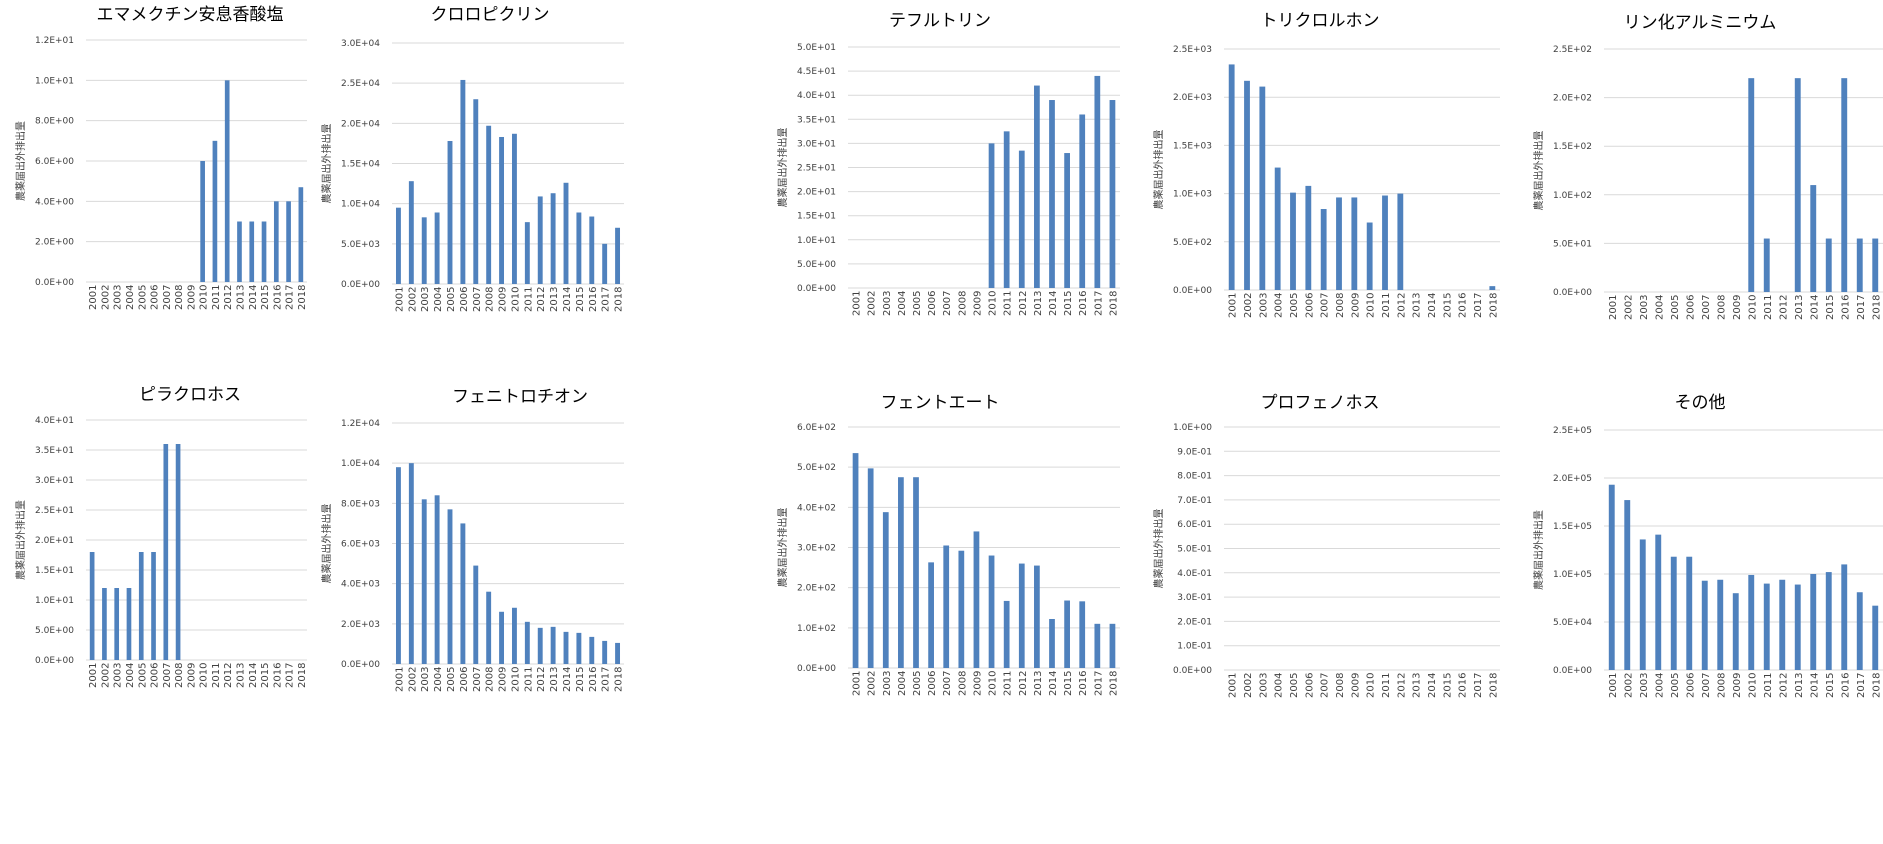 The width and height of the screenshot is (1883, 844). I want to click on y-tick-label: 4.0E+03, so click(360, 585).